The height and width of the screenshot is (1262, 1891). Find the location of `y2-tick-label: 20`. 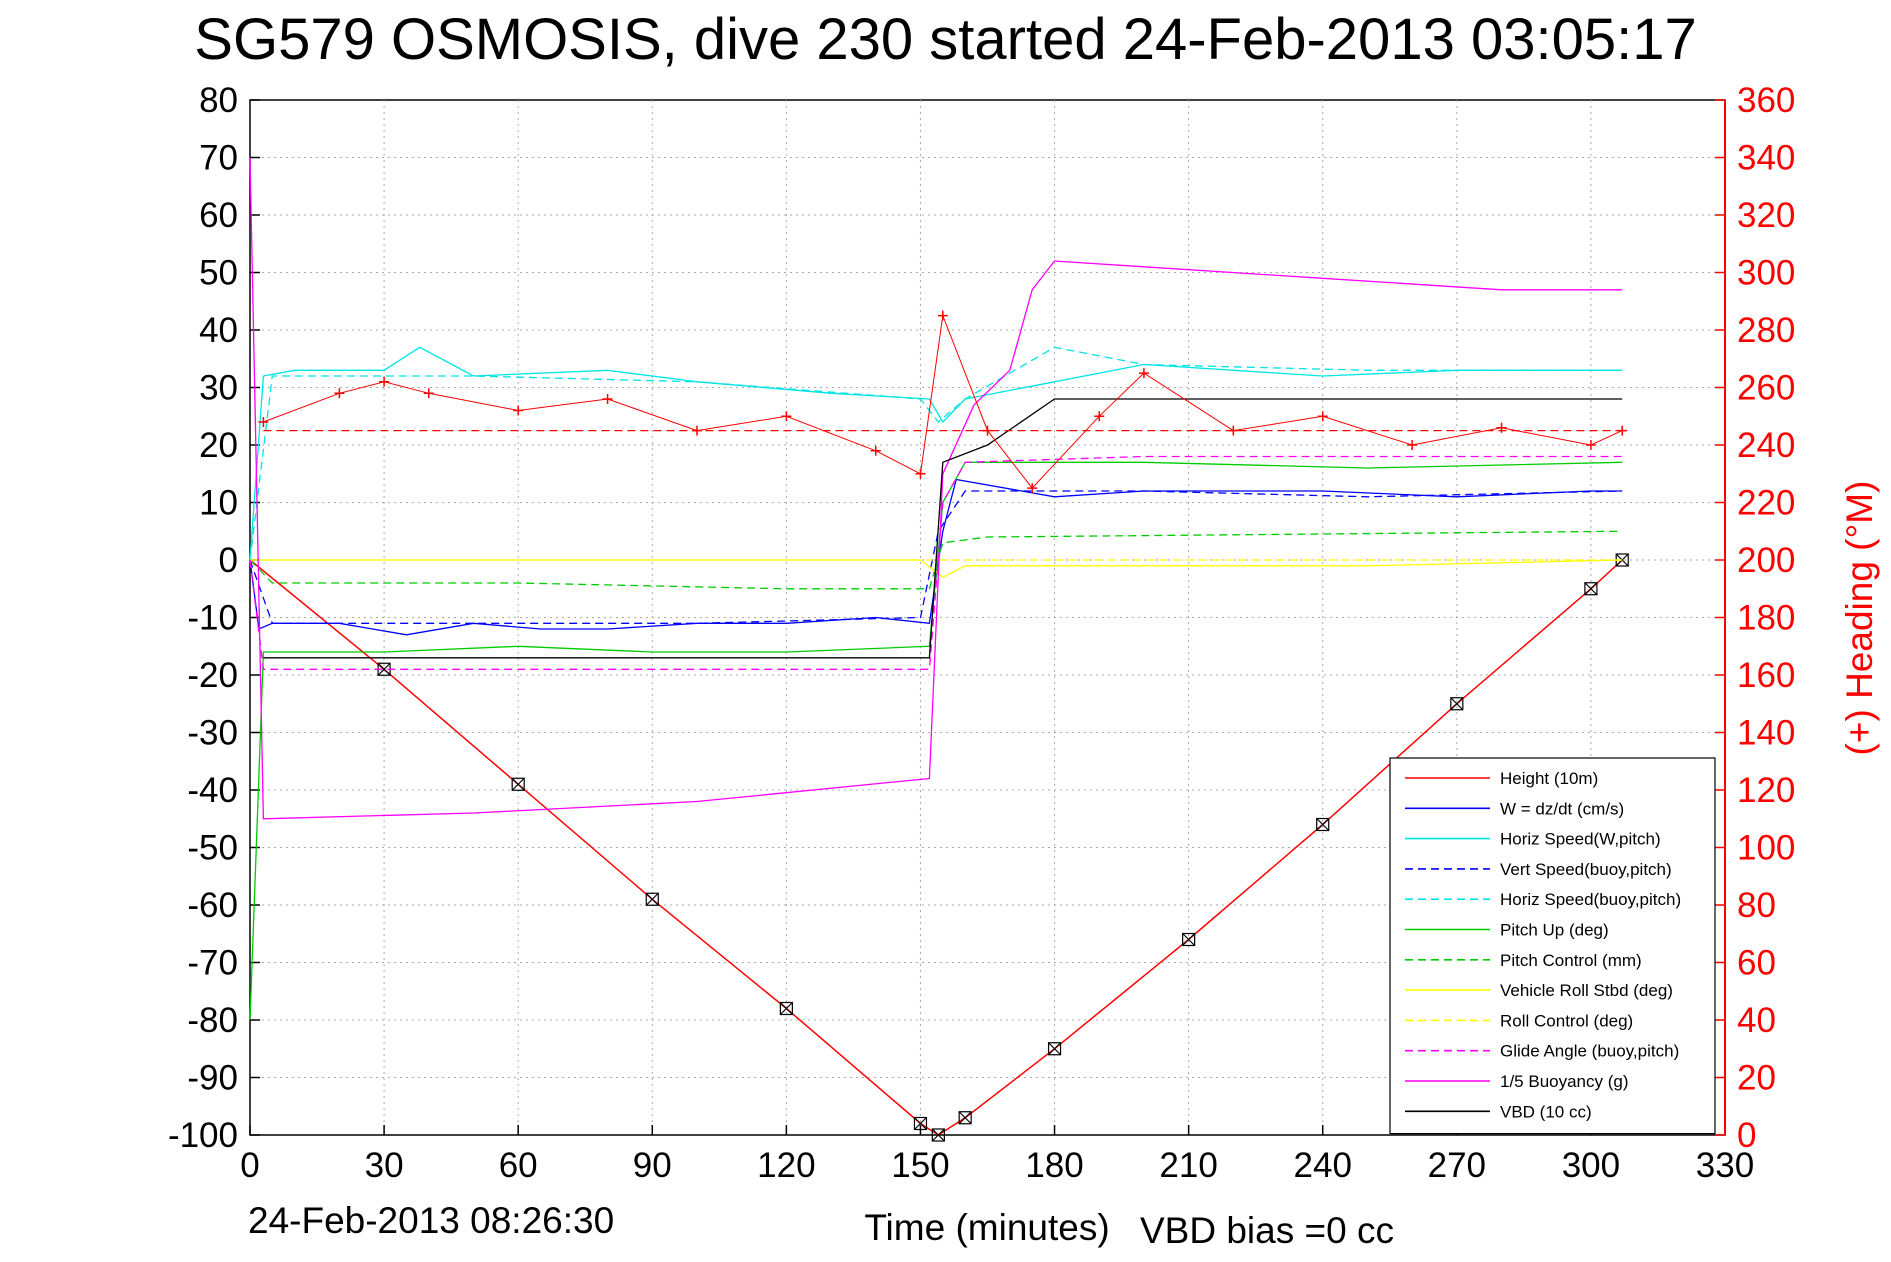

y2-tick-label: 20 is located at coordinates (1756, 1078).